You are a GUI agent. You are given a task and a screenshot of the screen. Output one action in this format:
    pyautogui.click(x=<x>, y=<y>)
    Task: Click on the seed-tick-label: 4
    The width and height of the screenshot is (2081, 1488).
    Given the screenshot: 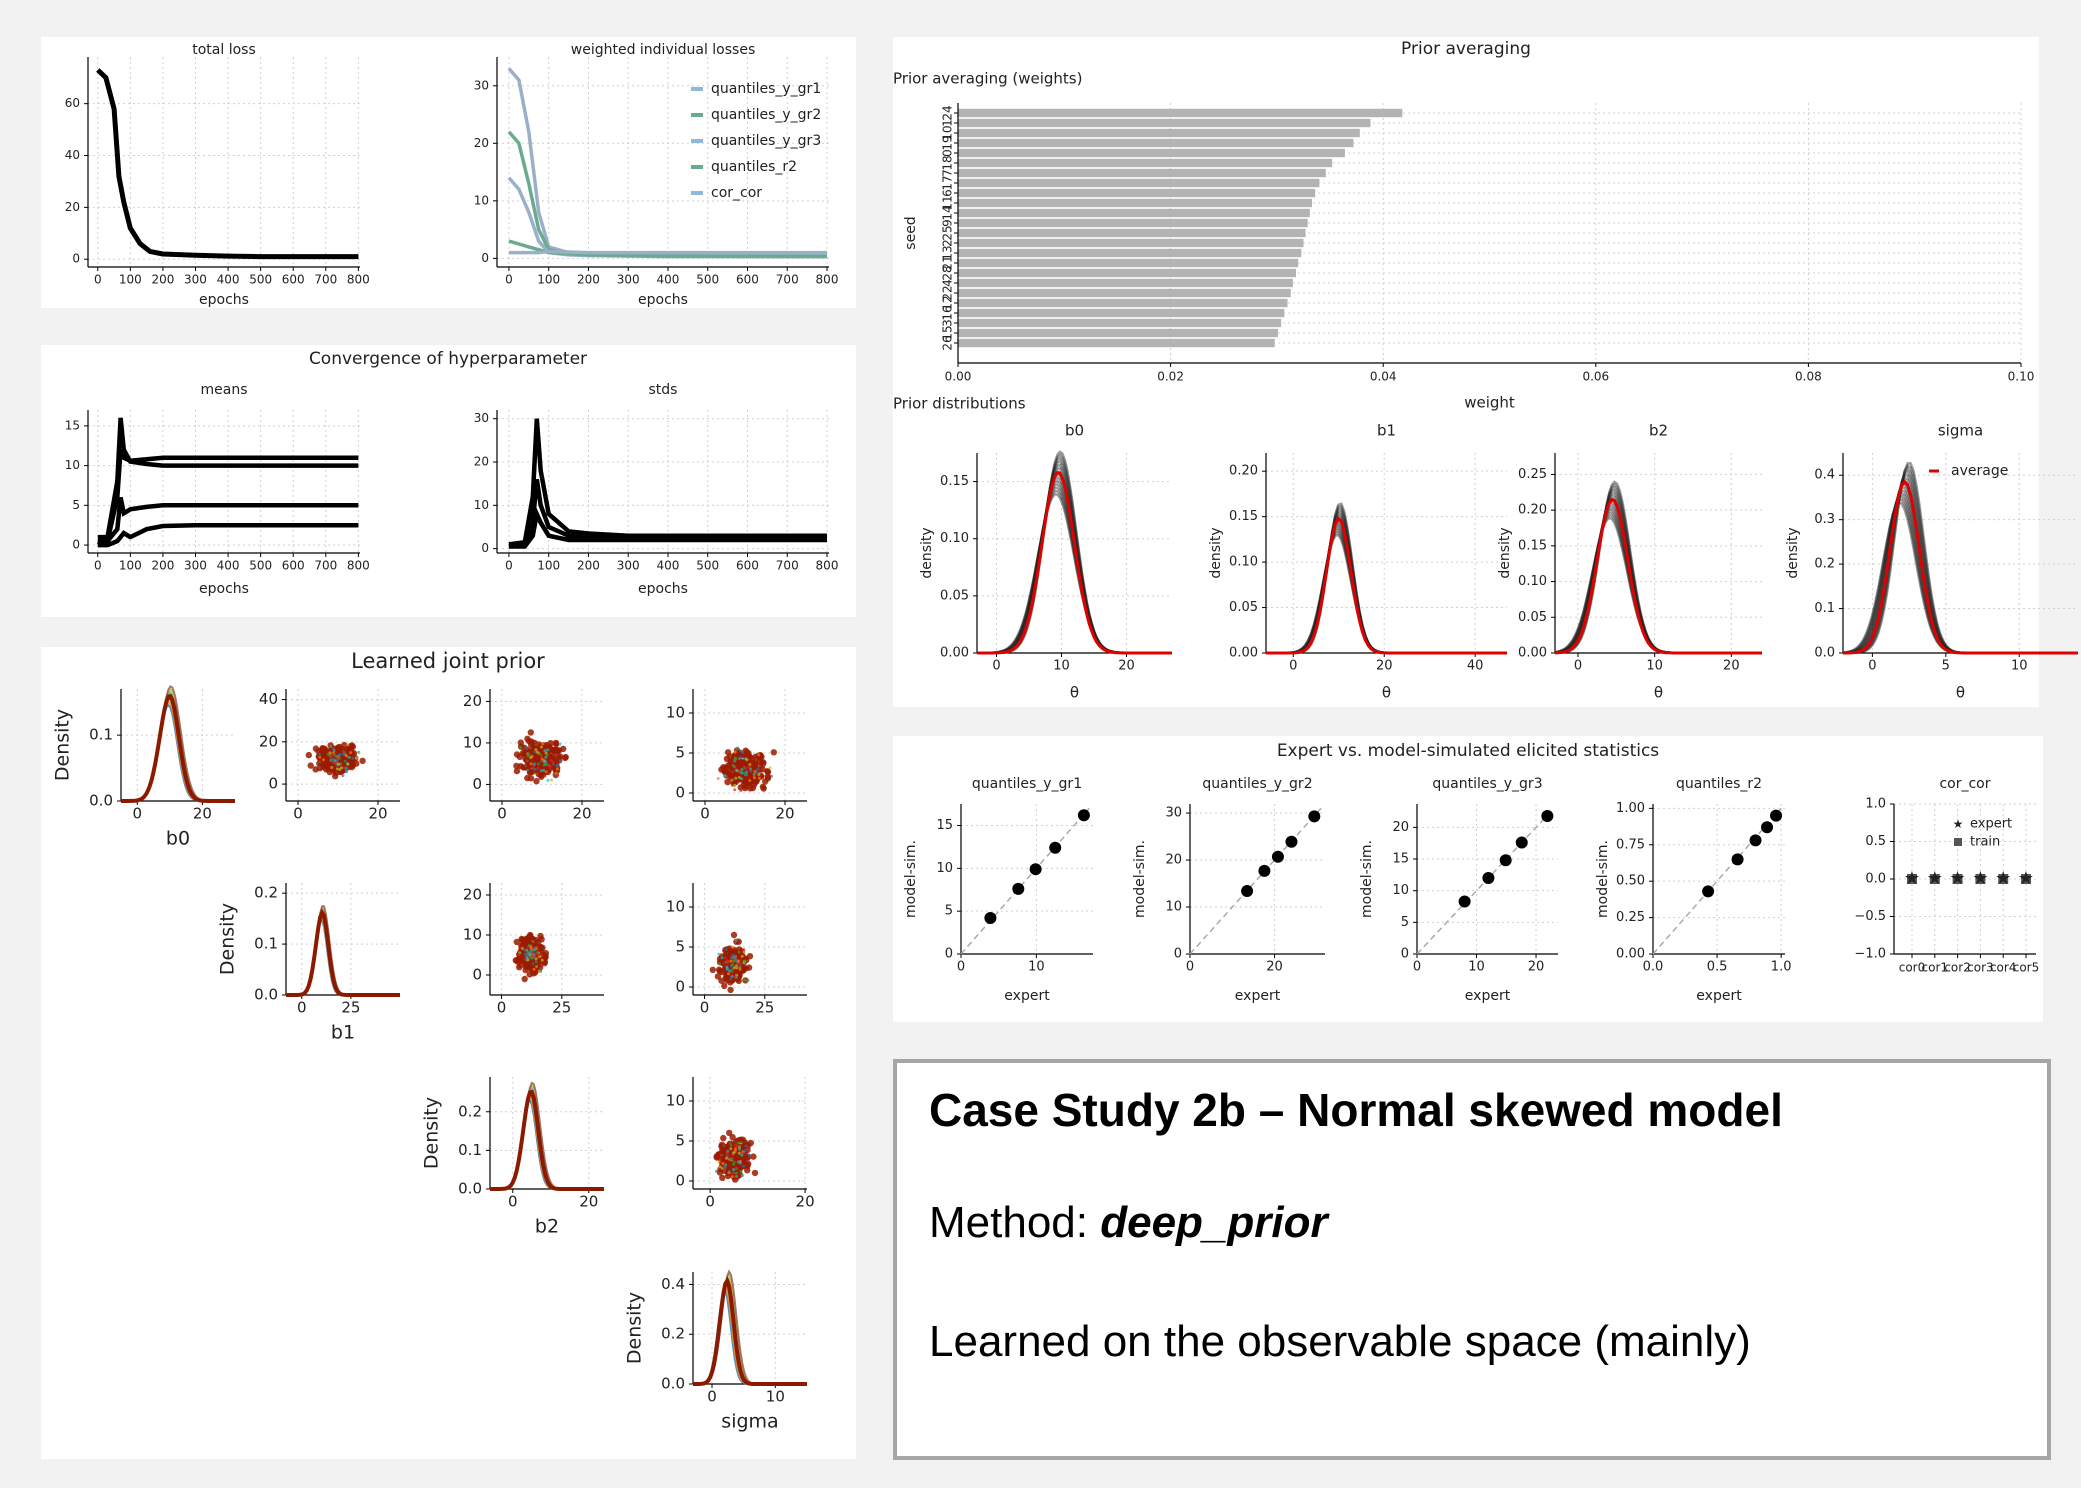 What is the action you would take?
    pyautogui.click(x=948, y=283)
    